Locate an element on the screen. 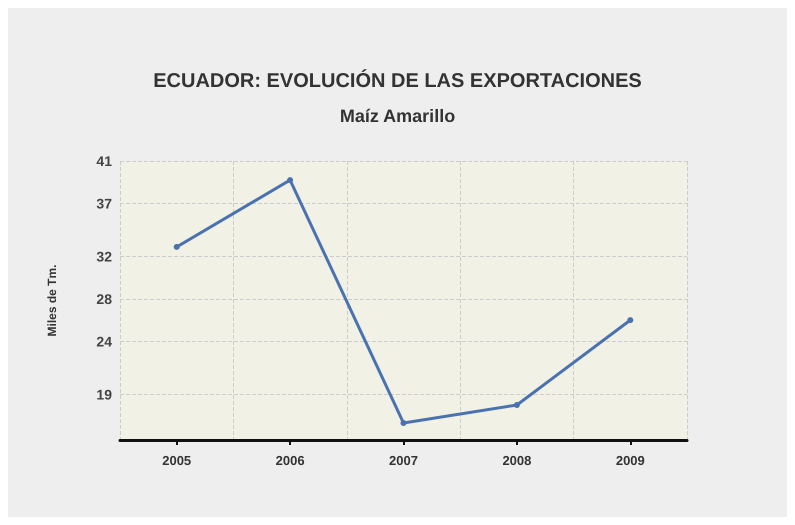 This screenshot has height=525, width=795. x-tick-label: 2009 is located at coordinates (630, 460).